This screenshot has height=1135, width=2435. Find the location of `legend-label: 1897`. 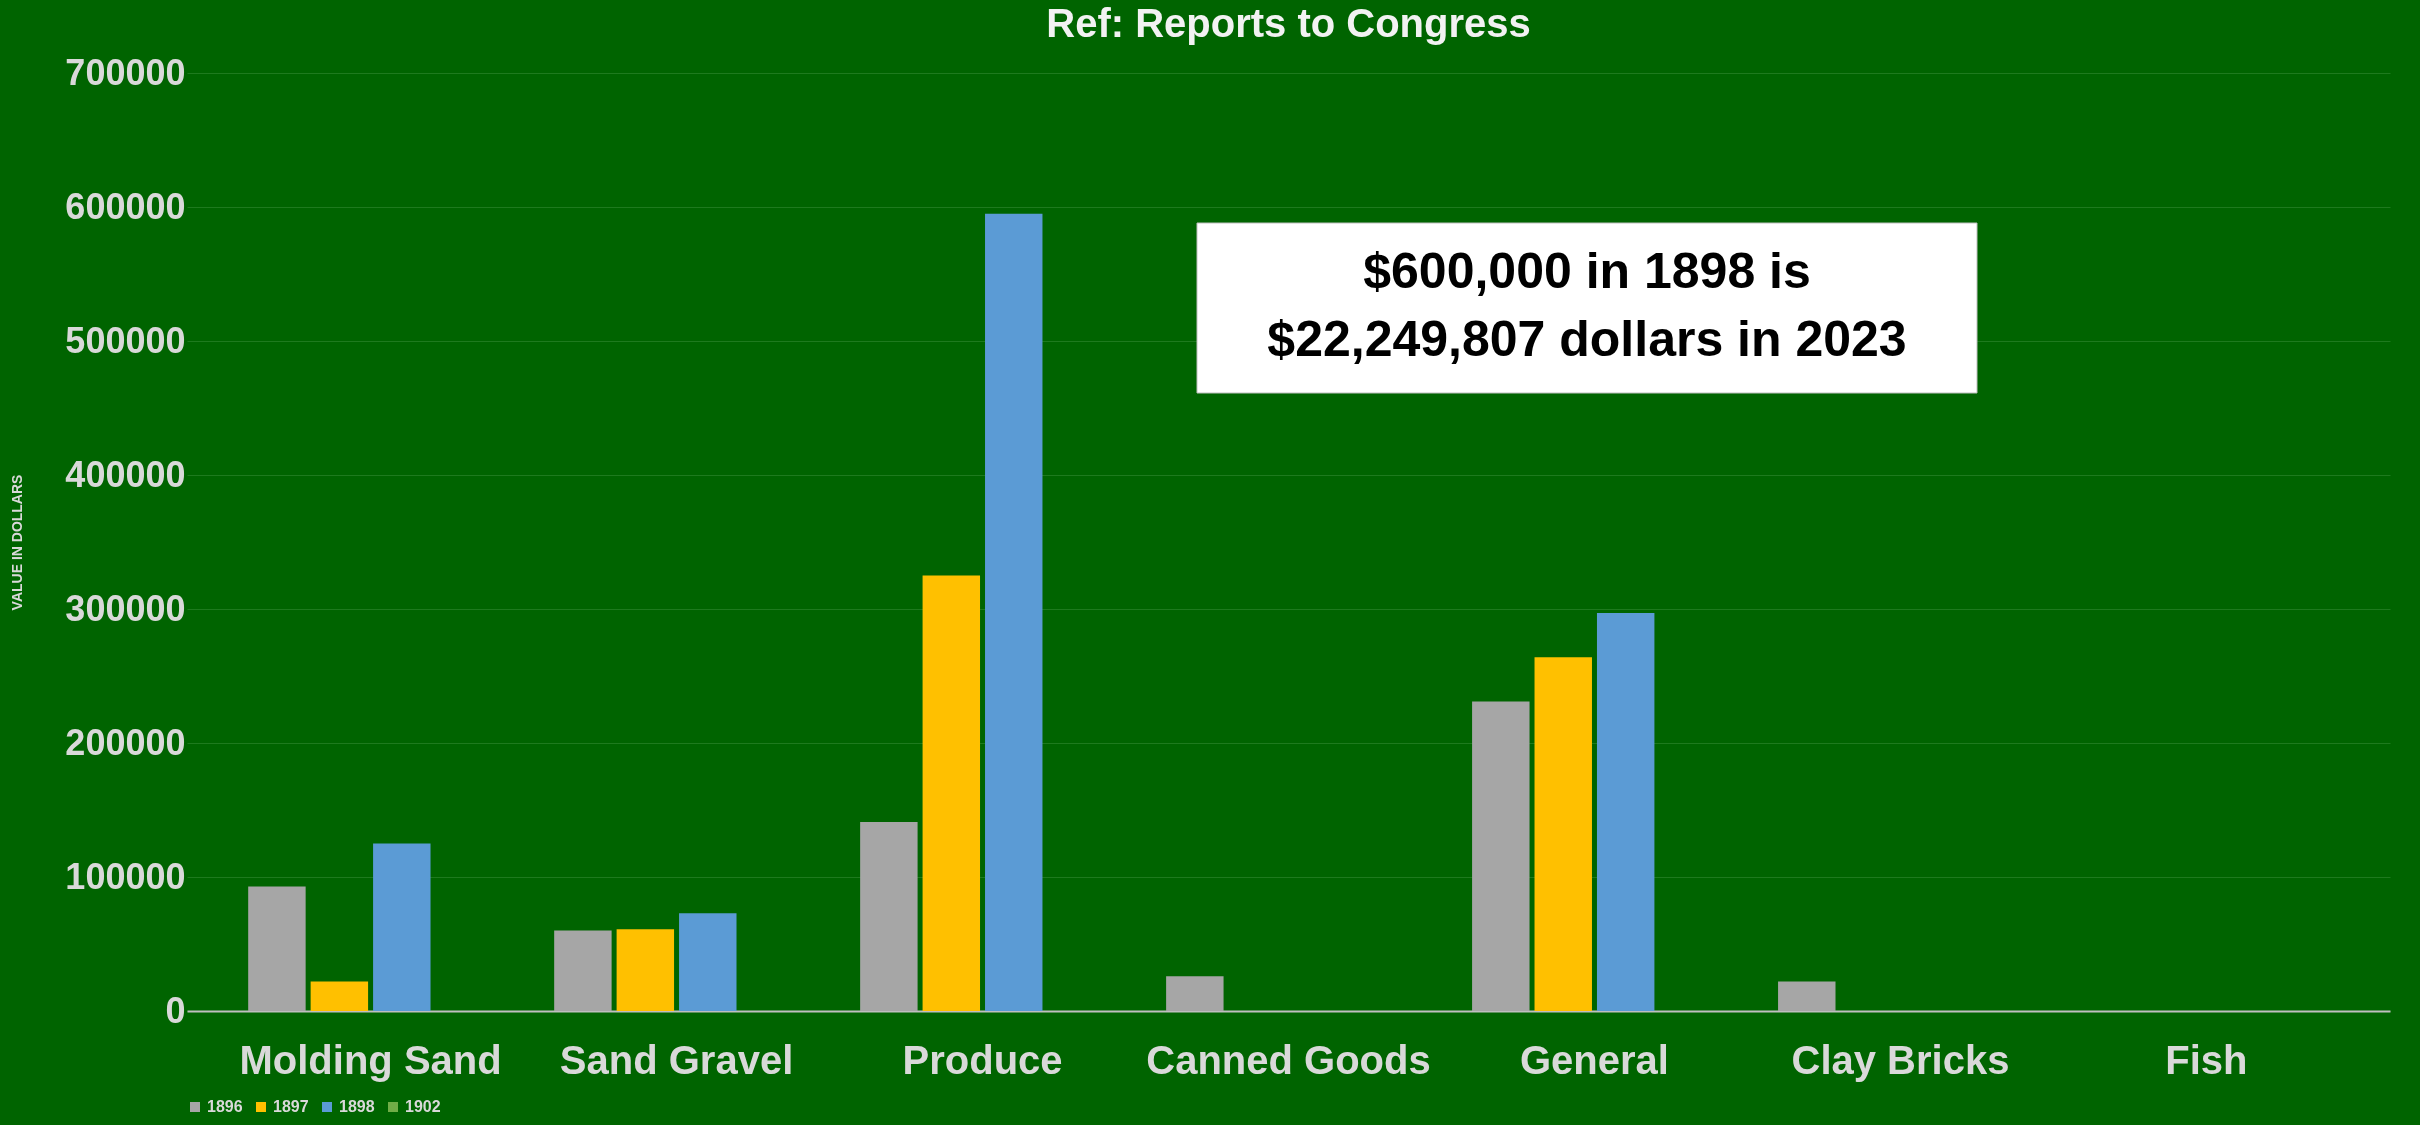

legend-label: 1897 is located at coordinates (291, 1106).